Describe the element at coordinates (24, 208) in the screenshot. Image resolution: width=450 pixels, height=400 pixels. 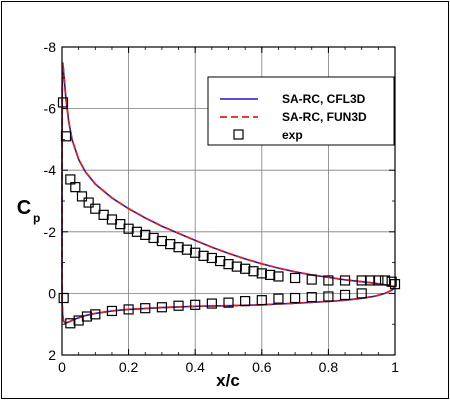
I see `y-axis-label-main: C` at that location.